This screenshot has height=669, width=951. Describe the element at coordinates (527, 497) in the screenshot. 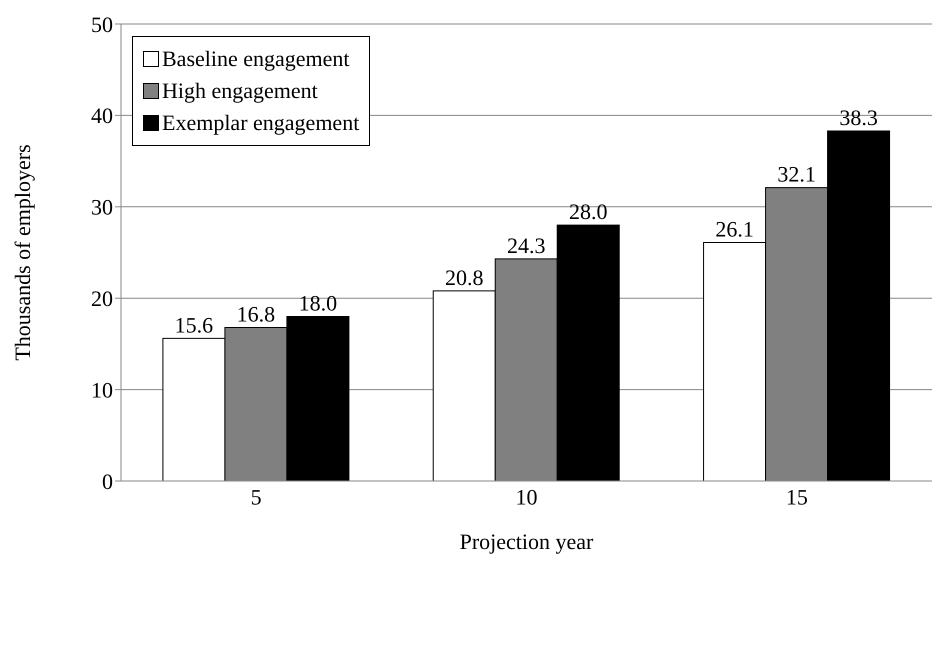

I see `x-tick-label: 10` at that location.